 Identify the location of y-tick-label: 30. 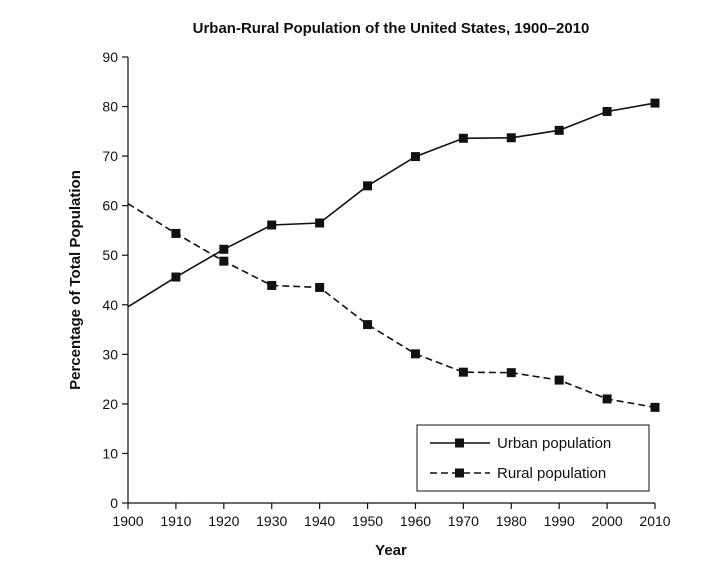
(110, 354).